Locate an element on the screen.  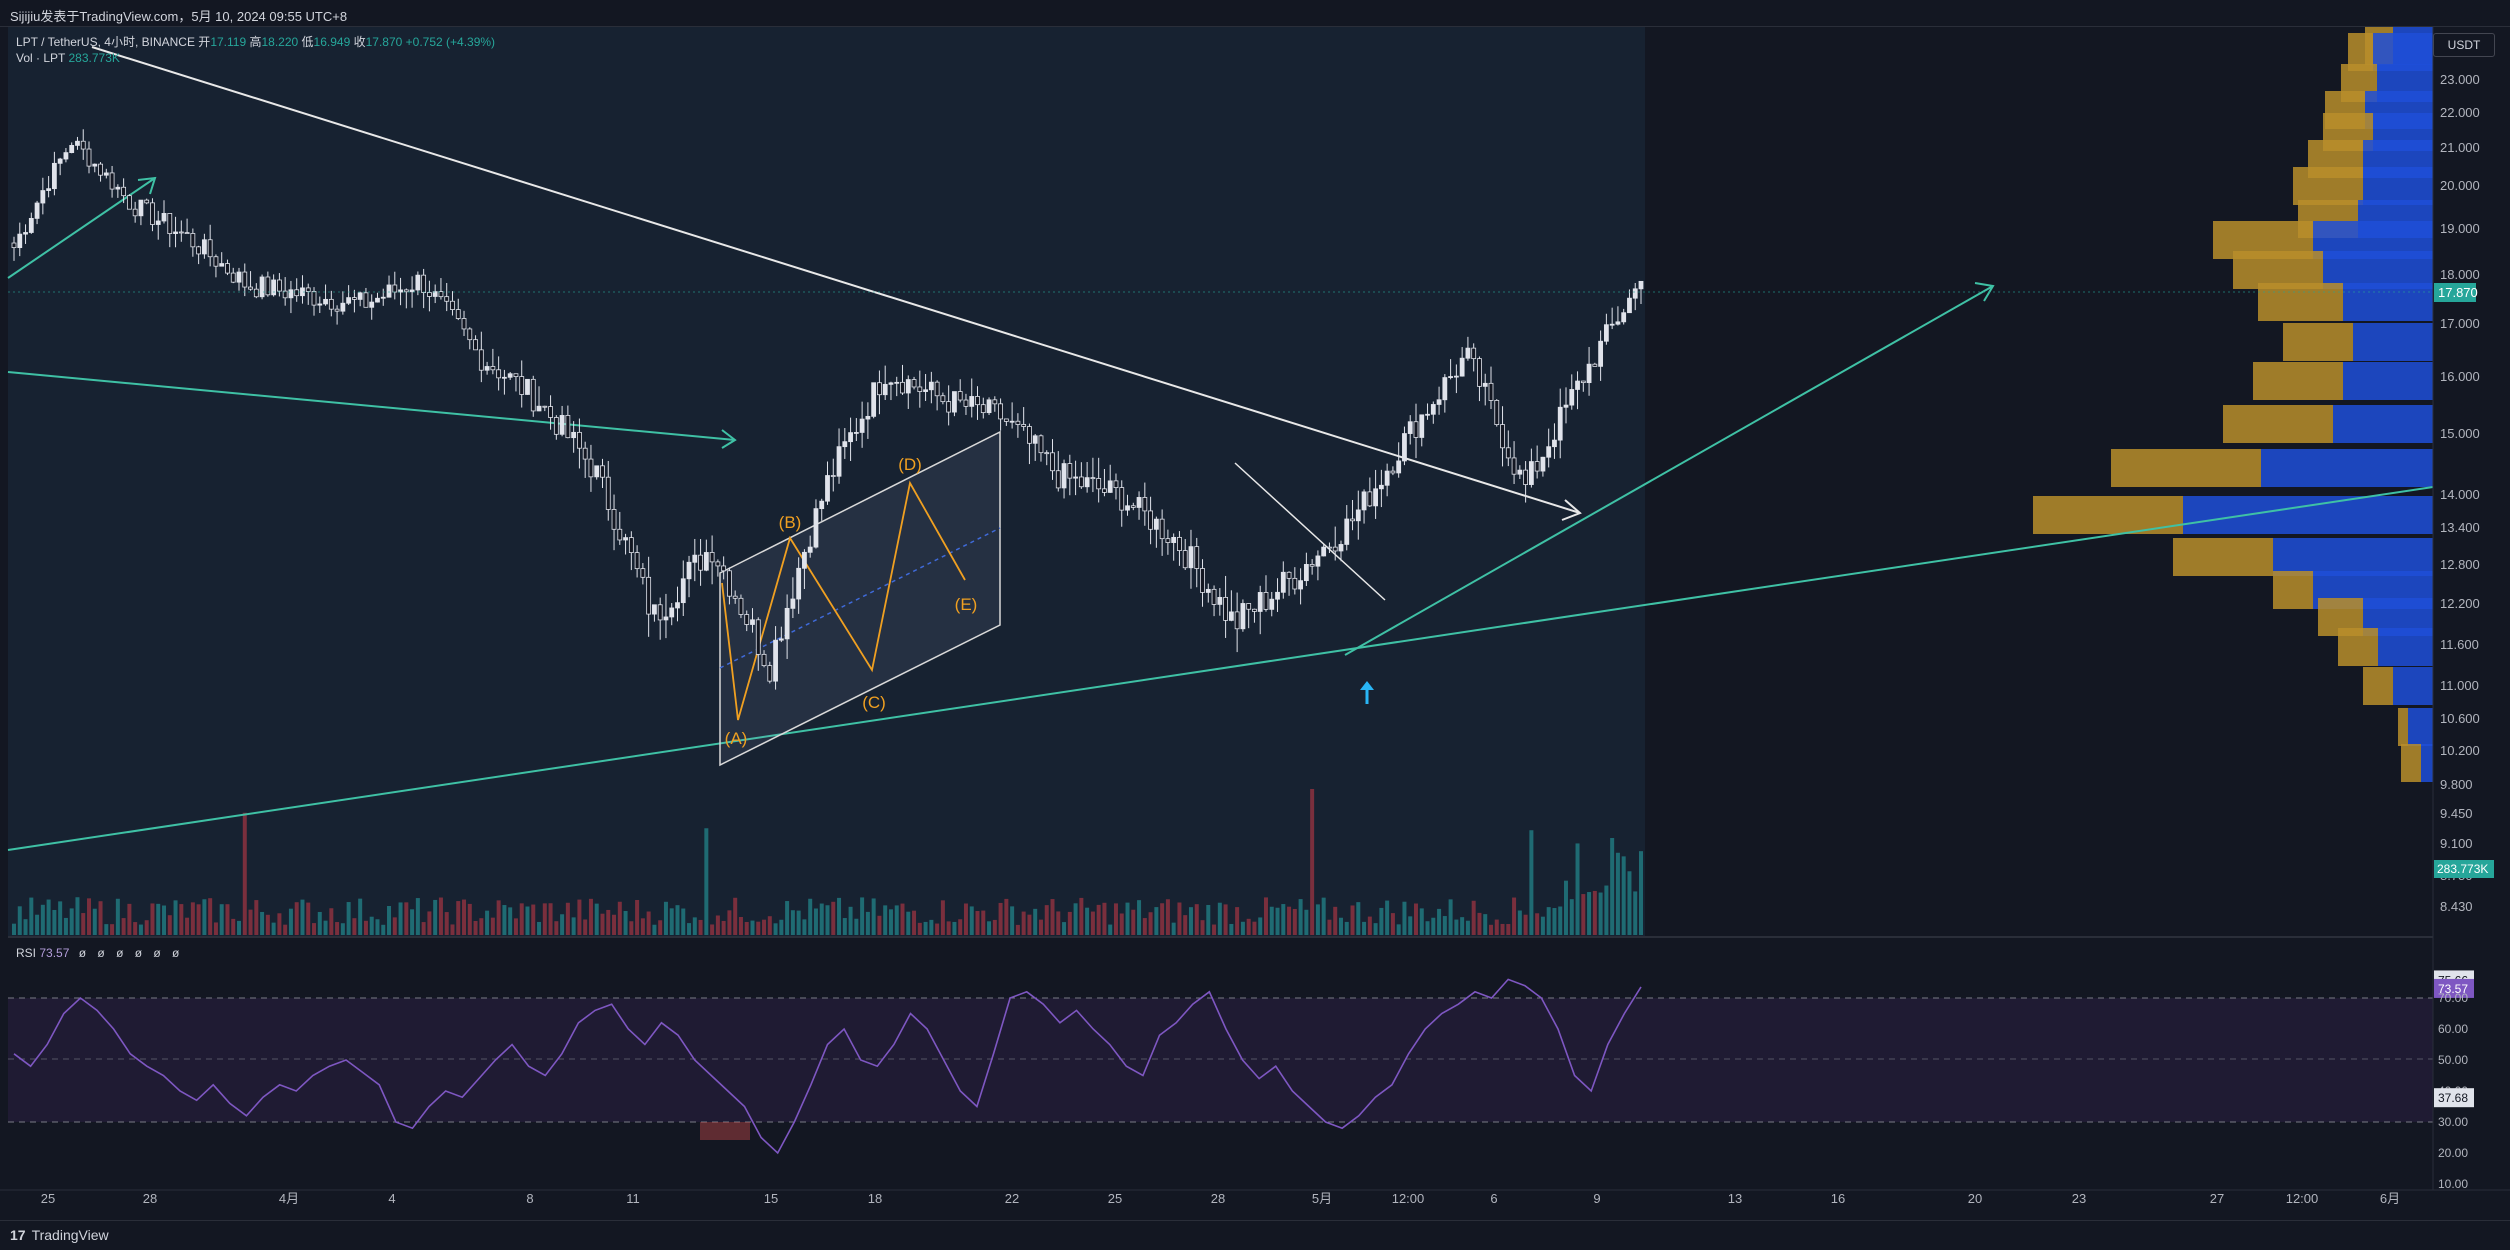
price-tick-label: 18.000 is located at coordinates (2460, 274).